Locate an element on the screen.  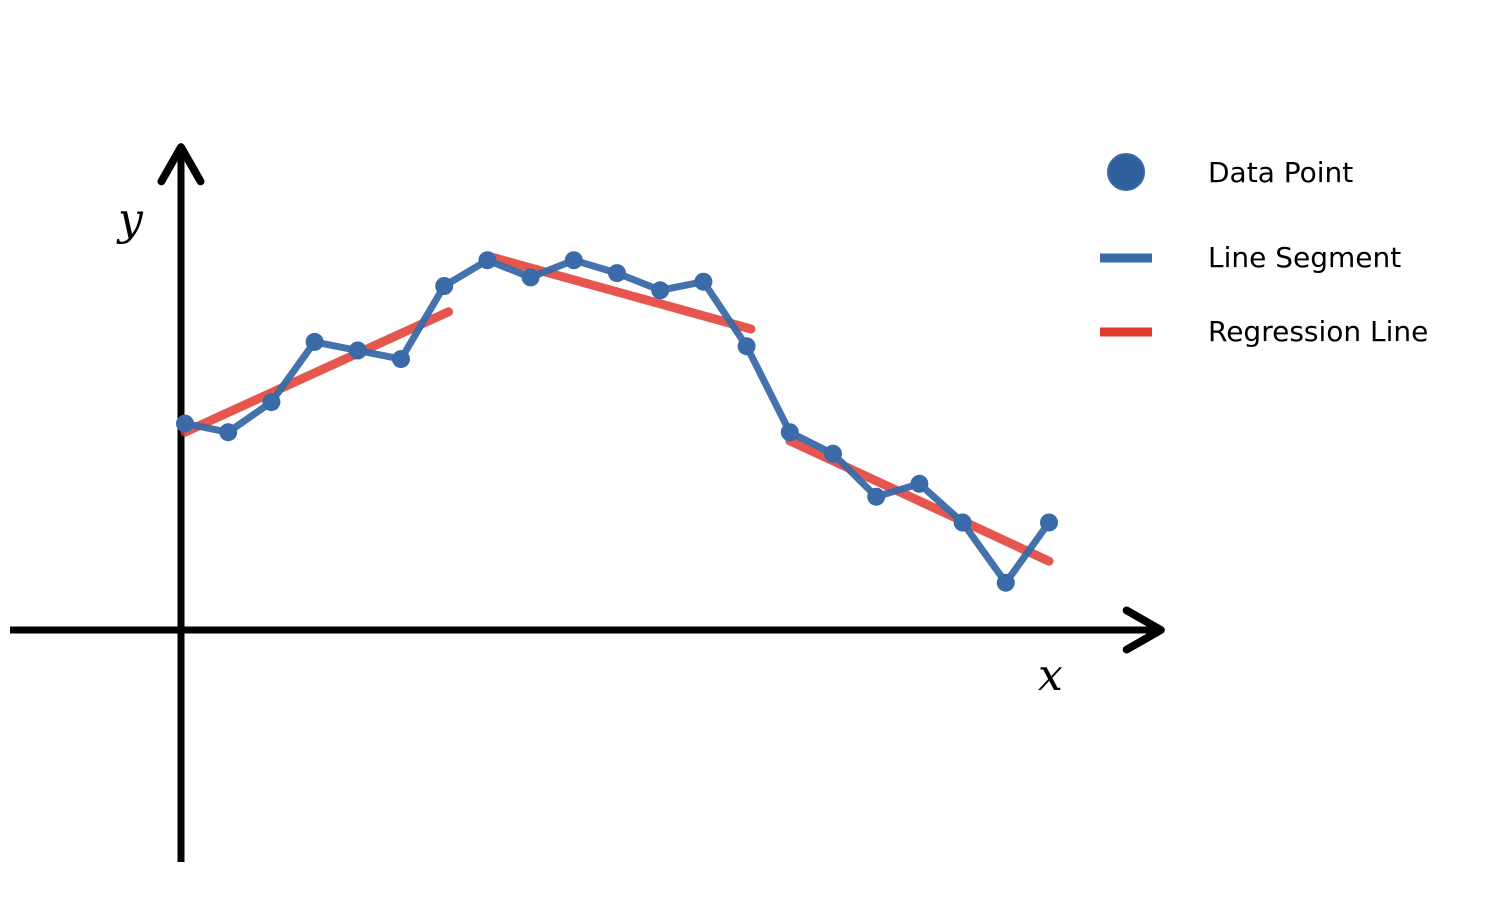
legend-label-line-segment: Line Segment is located at coordinates (1304, 257).